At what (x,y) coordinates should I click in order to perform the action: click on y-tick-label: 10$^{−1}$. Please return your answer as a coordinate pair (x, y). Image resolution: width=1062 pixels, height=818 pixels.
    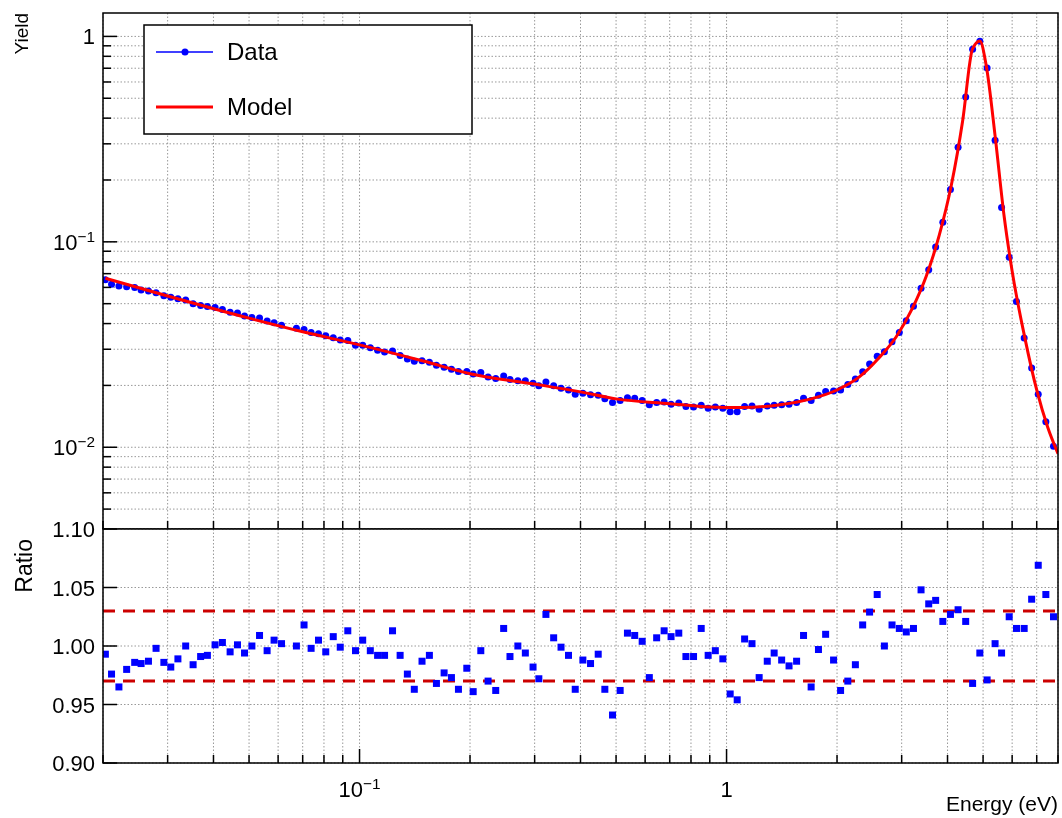
    Looking at the image, I should click on (73, 241).